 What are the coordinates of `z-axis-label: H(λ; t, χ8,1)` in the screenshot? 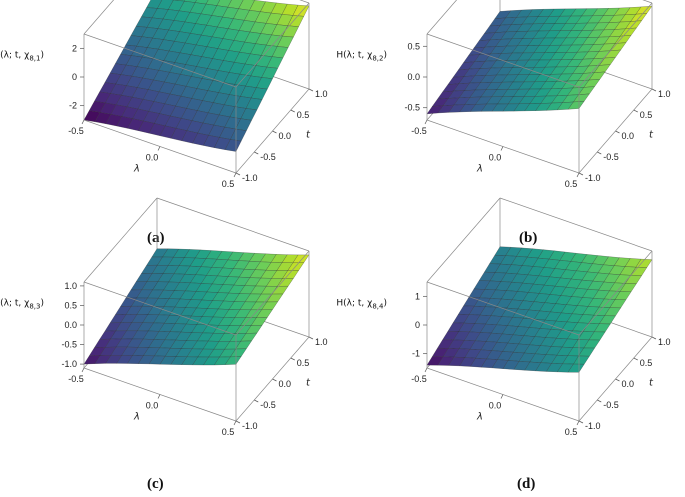 It's located at (22, 57).